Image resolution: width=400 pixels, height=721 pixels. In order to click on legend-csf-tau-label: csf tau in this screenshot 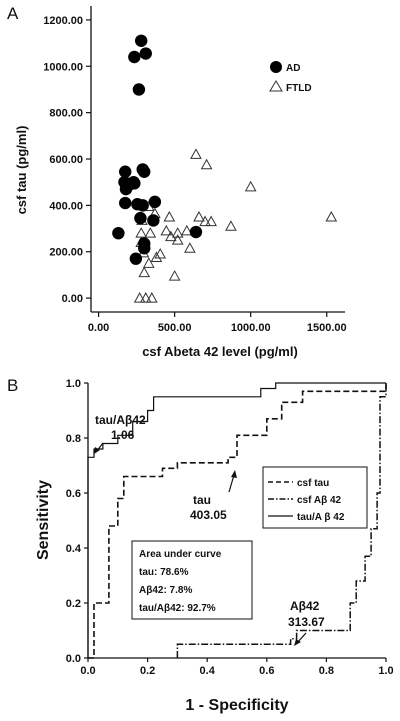, I will do `click(313, 483)`.